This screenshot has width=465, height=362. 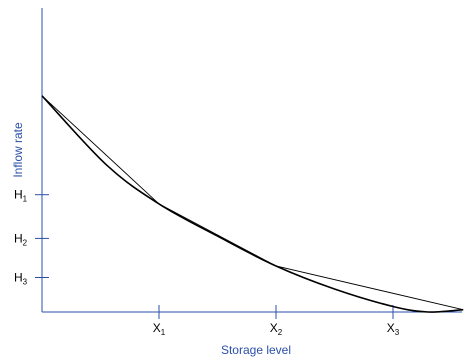 I want to click on y-tick-label: H3, so click(x=21, y=279).